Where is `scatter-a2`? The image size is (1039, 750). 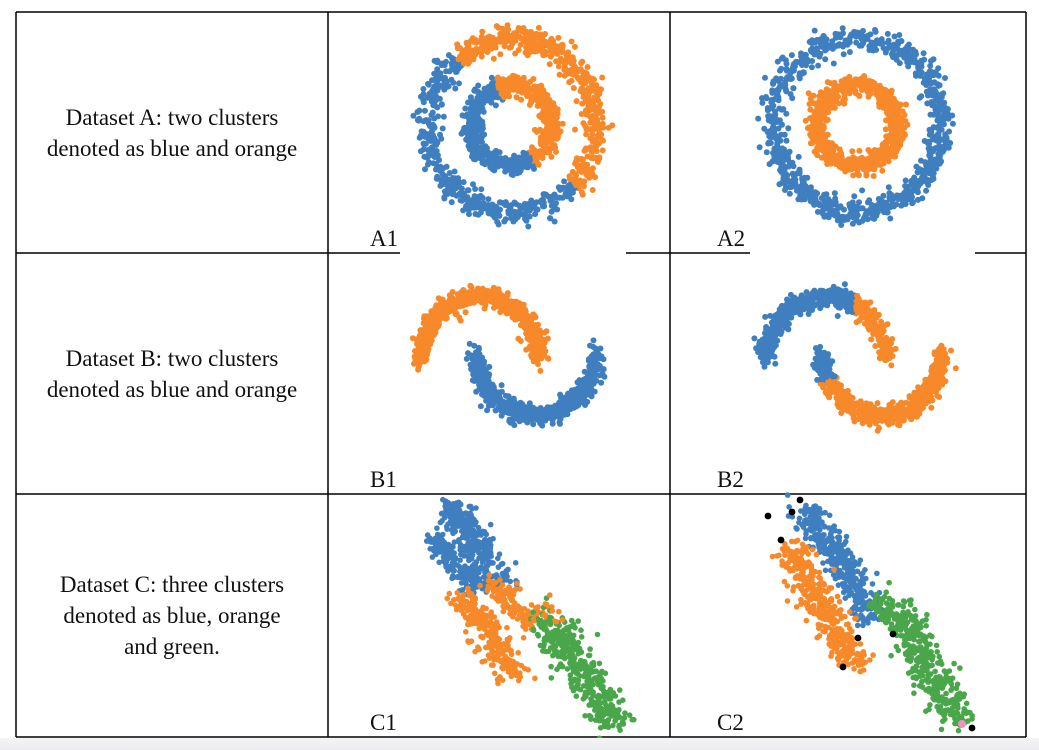 scatter-a2 is located at coordinates (855, 126).